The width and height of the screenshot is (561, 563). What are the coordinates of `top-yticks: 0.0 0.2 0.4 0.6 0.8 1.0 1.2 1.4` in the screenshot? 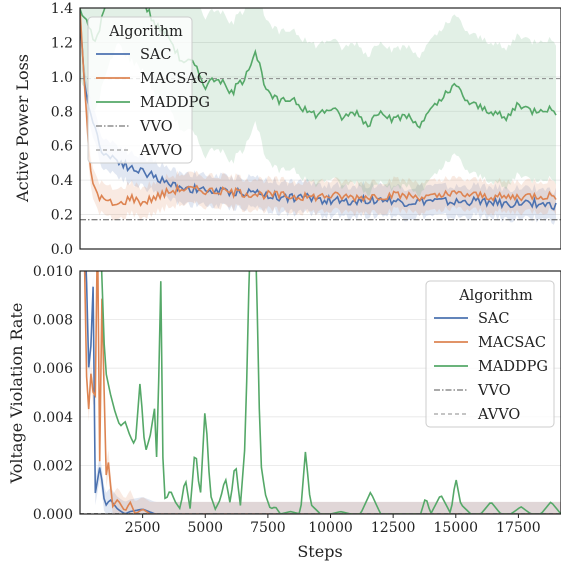 It's located at (62, 129).